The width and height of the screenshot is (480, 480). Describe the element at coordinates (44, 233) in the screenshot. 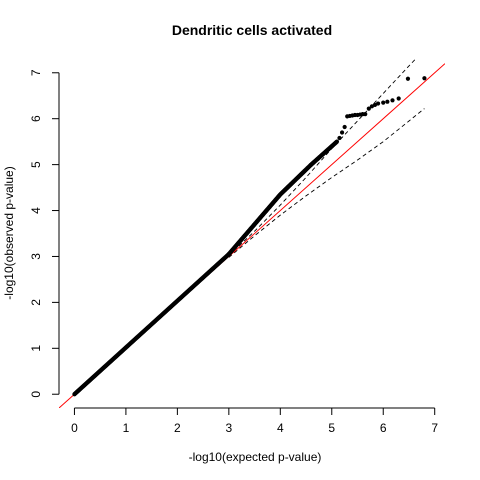

I see `y-axis: 0 1 2 3 4 5 6 7` at that location.